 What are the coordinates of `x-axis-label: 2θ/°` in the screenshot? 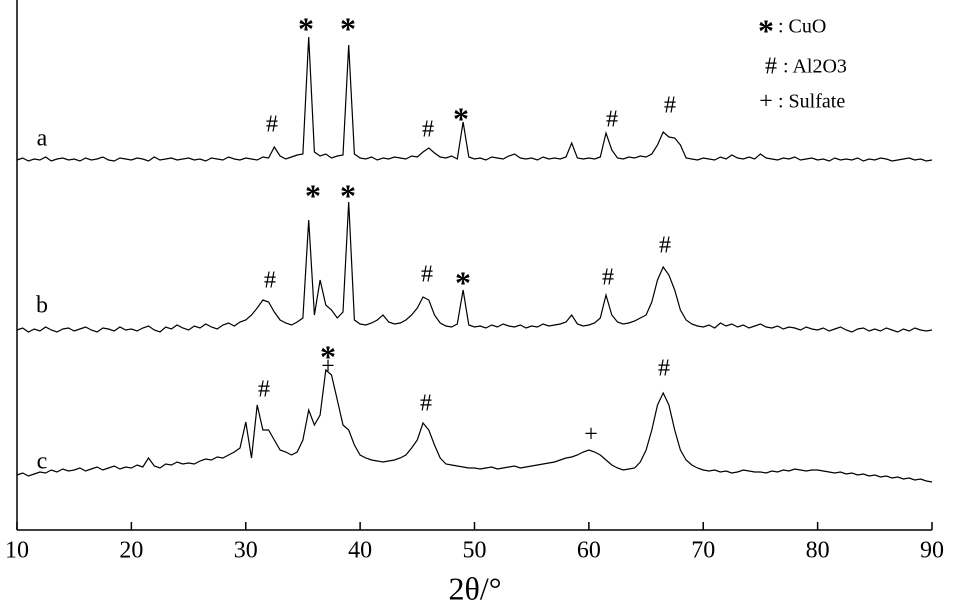 It's located at (474, 588).